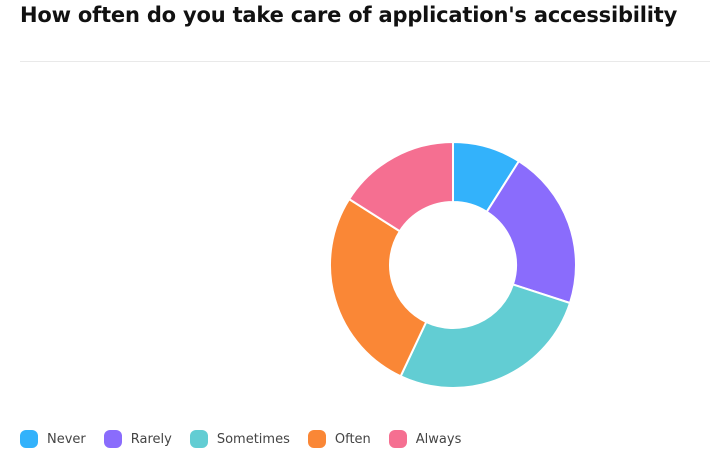 The width and height of the screenshot is (710, 464). What do you see at coordinates (352, 439) in the screenshot?
I see `legend-label: Often` at bounding box center [352, 439].